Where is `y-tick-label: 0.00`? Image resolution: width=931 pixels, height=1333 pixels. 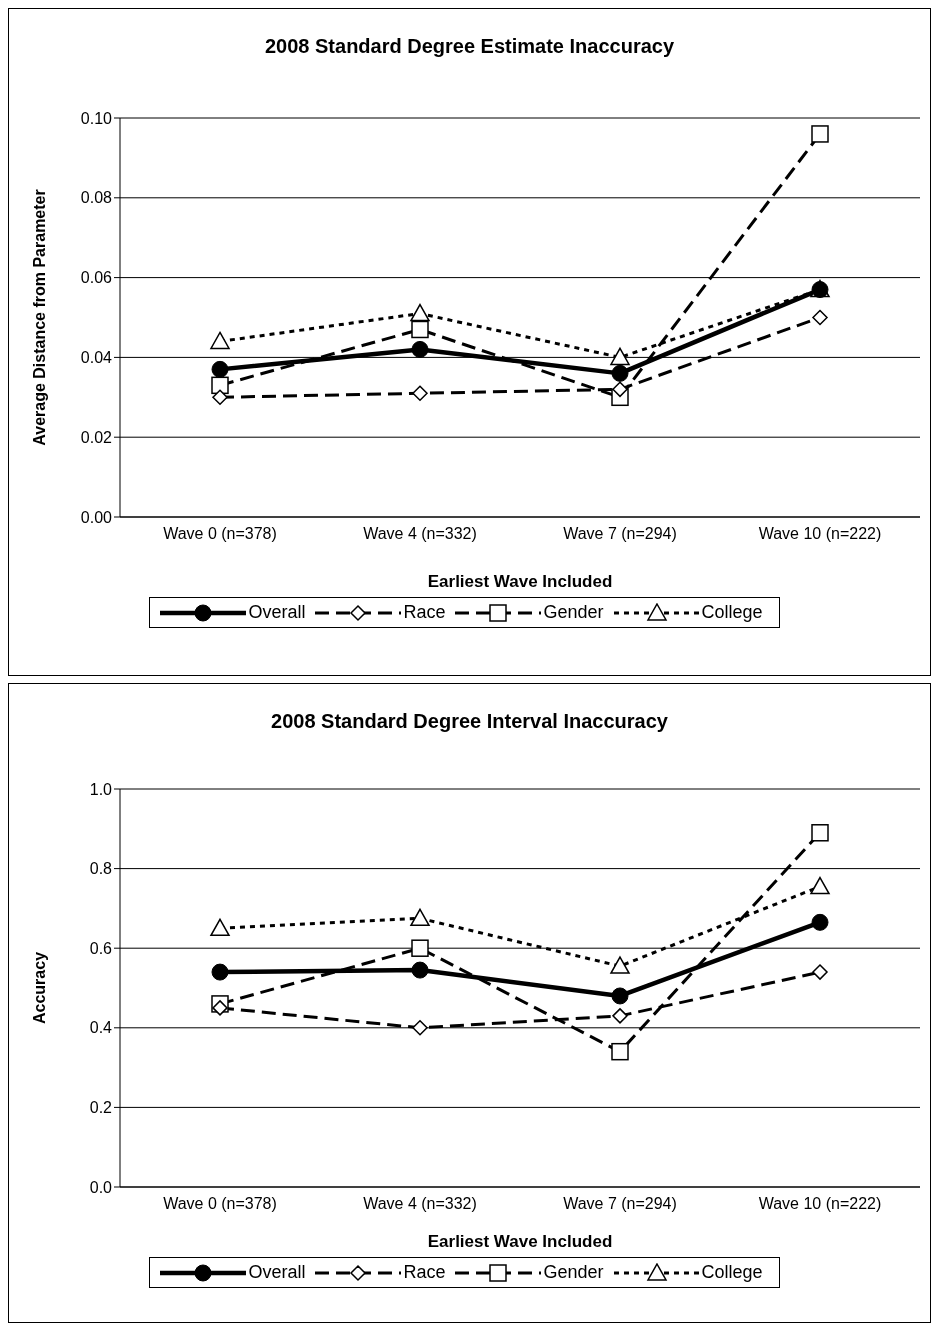 y-tick-label: 0.00 is located at coordinates (96, 517).